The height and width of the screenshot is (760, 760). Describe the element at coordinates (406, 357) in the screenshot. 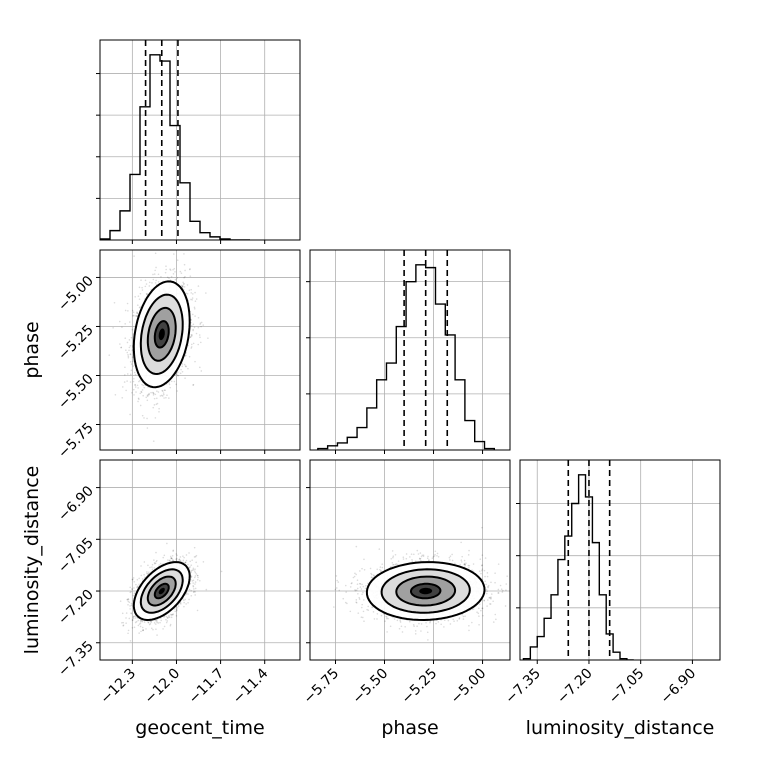

I see `hist-phase-histogram` at that location.